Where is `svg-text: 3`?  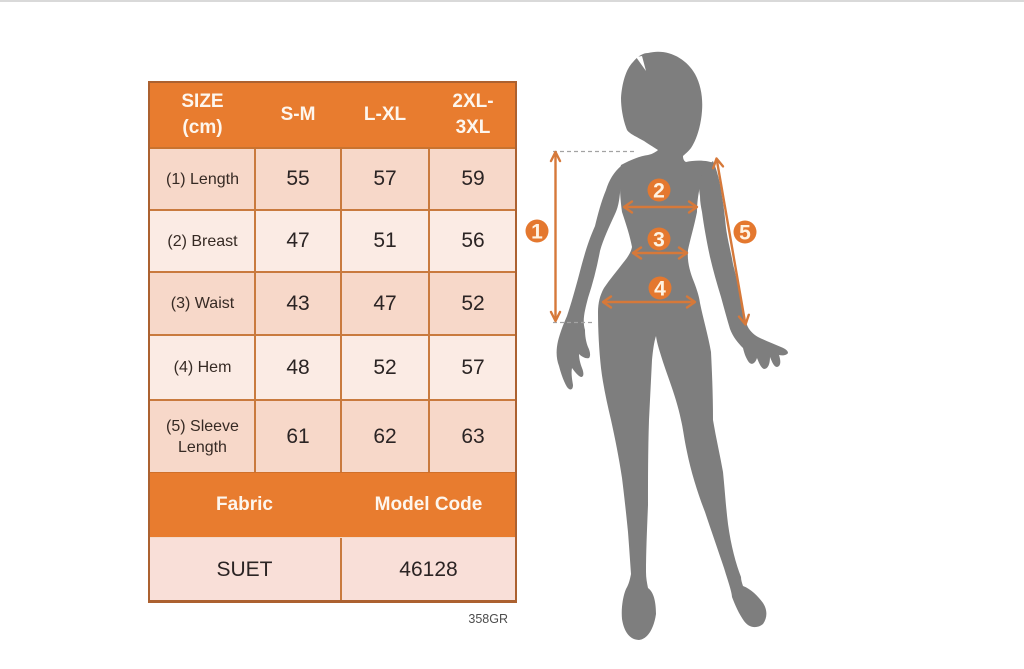 svg-text: 3 is located at coordinates (659, 240).